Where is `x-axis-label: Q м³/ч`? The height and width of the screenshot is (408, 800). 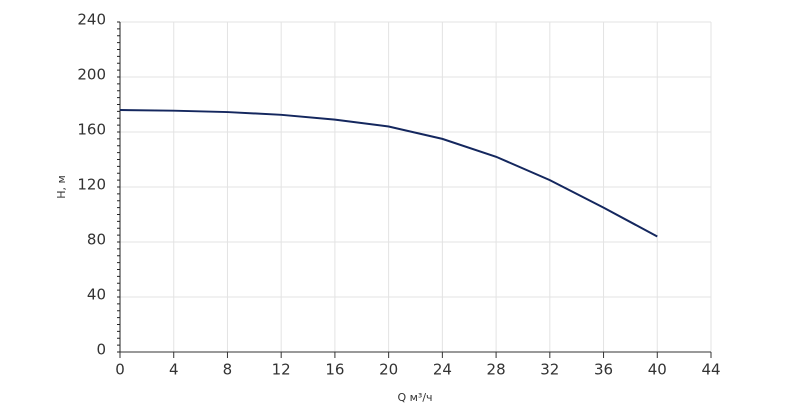
x-axis-label: Q м³/ч is located at coordinates (414, 397).